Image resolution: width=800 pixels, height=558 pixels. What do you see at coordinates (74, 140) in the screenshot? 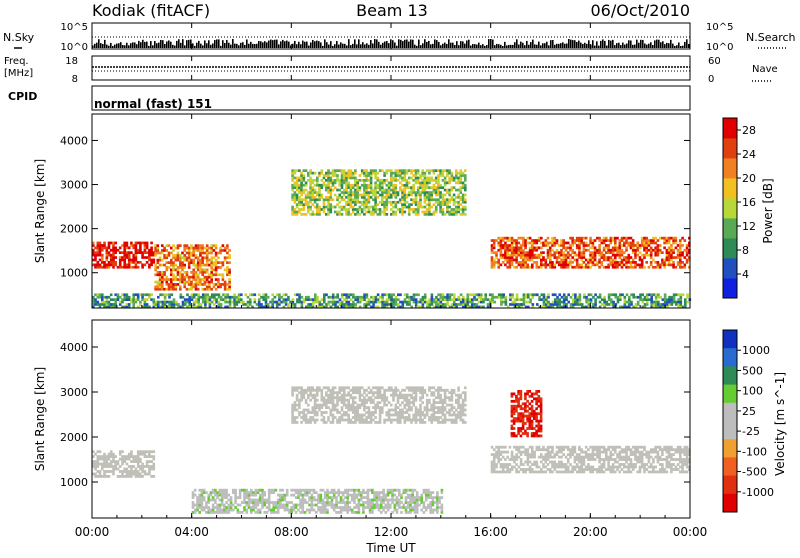
I see `y-tick-label: 4000` at bounding box center [74, 140].